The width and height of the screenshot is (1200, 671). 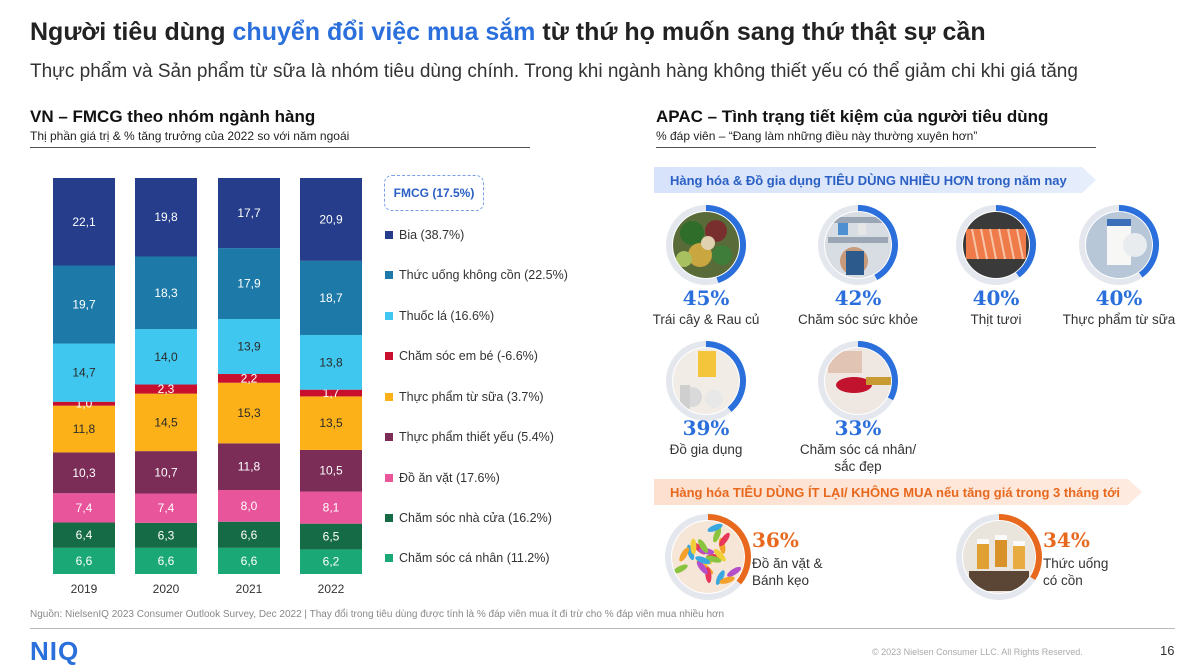 What do you see at coordinates (249, 589) in the screenshot?
I see `x-tick-label: 2021` at bounding box center [249, 589].